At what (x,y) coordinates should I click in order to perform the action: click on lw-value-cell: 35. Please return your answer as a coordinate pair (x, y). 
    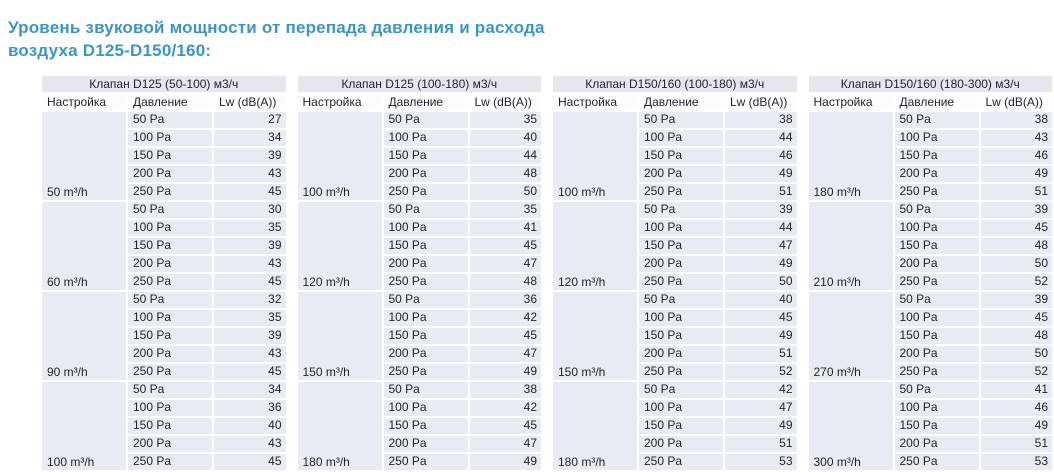
    Looking at the image, I should click on (250, 228).